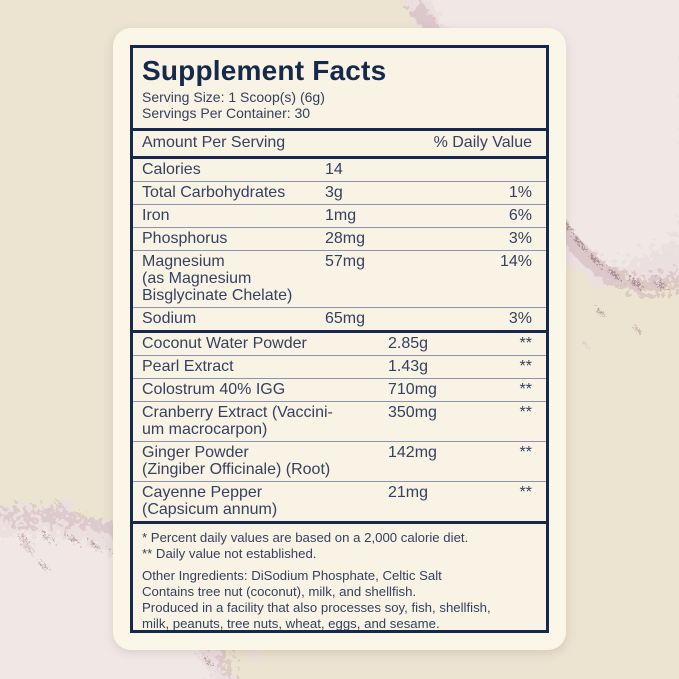  I want to click on nutrient-row: Calories 14, so click(339, 170).